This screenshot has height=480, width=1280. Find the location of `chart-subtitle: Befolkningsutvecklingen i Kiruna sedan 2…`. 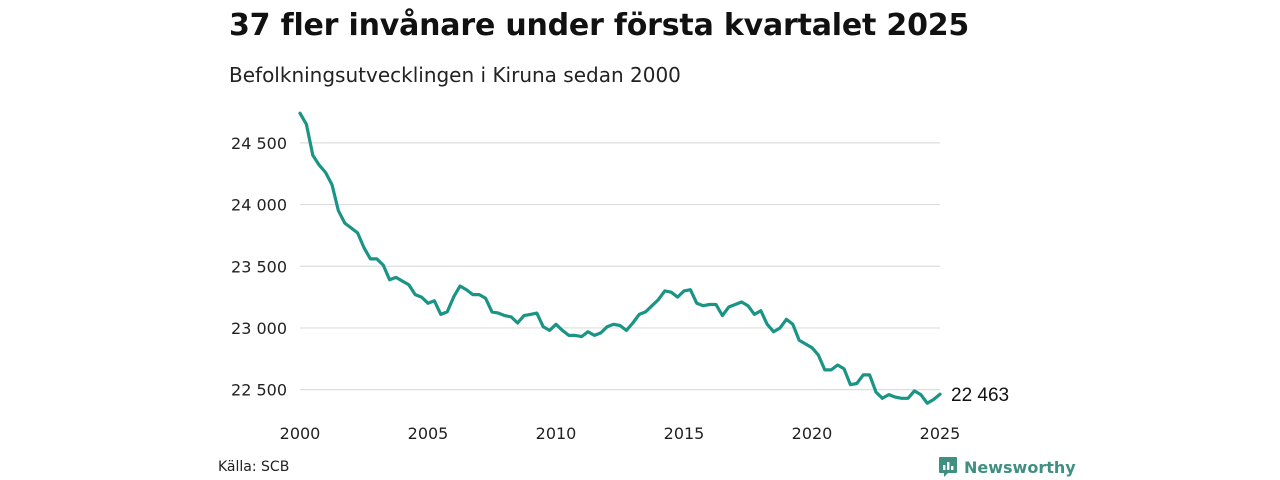

chart-subtitle: Befolkningsutvecklingen i Kiruna sedan 2… is located at coordinates (455, 75).